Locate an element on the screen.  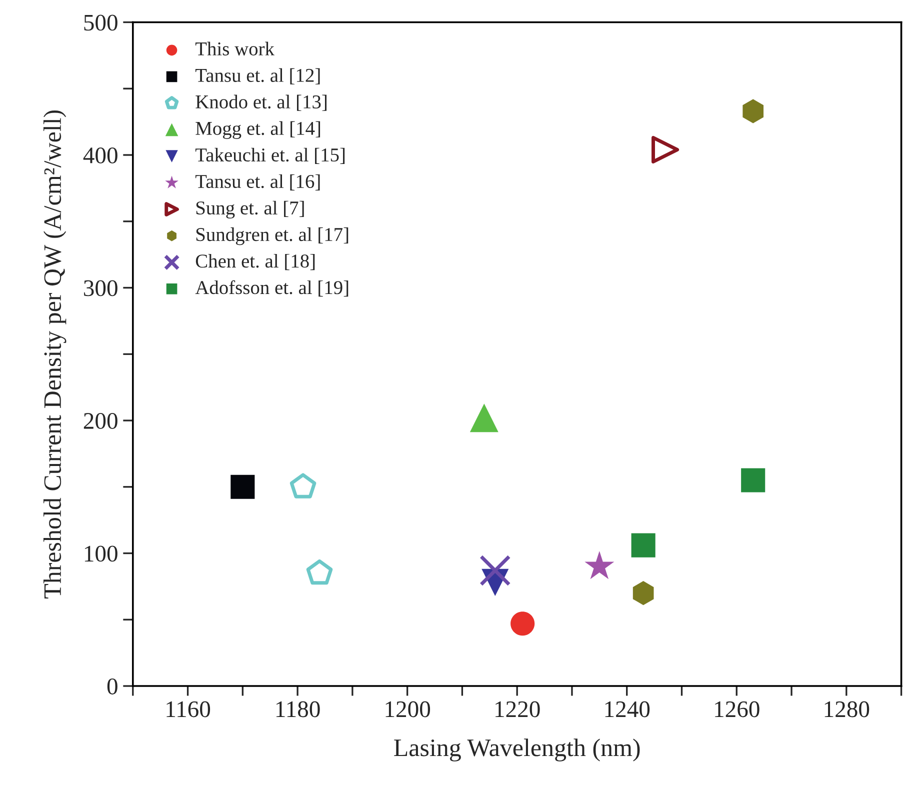
x-tick-label: 1280 is located at coordinates (847, 709).